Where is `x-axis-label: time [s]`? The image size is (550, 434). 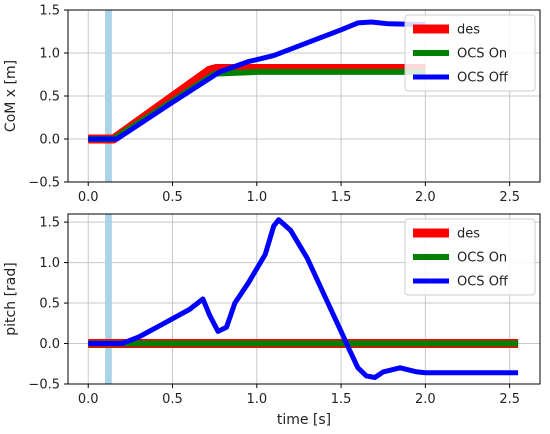
x-axis-label: time [s] is located at coordinates (304, 420).